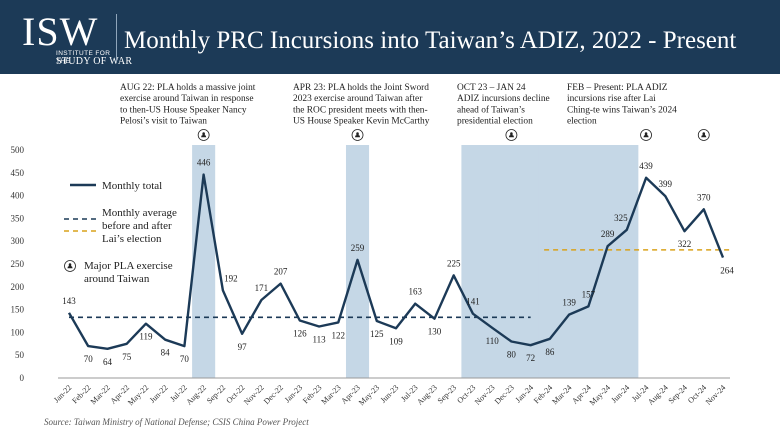  What do you see at coordinates (485, 395) in the screenshot?
I see `x-tick-label: Nov-23` at bounding box center [485, 395].